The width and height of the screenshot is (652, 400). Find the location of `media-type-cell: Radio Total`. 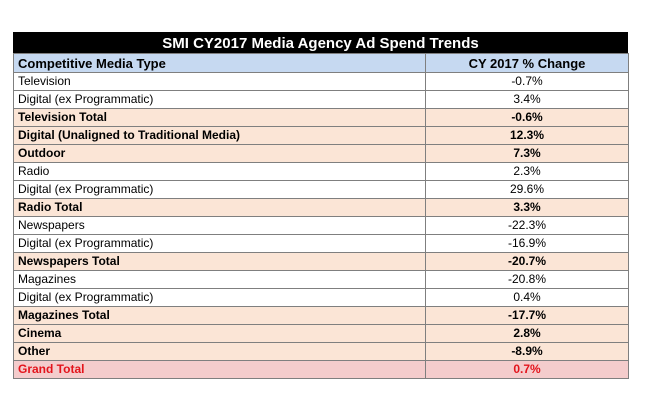

media-type-cell: Radio Total is located at coordinates (219, 207).